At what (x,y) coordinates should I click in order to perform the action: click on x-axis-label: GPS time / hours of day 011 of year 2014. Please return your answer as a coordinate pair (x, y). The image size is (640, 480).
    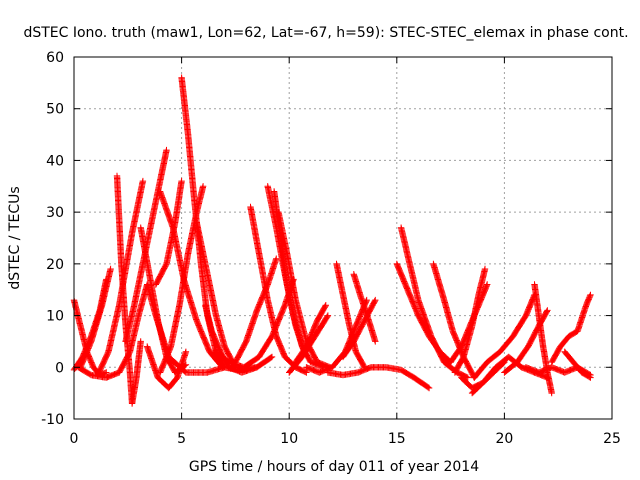
    Looking at the image, I should click on (334, 467).